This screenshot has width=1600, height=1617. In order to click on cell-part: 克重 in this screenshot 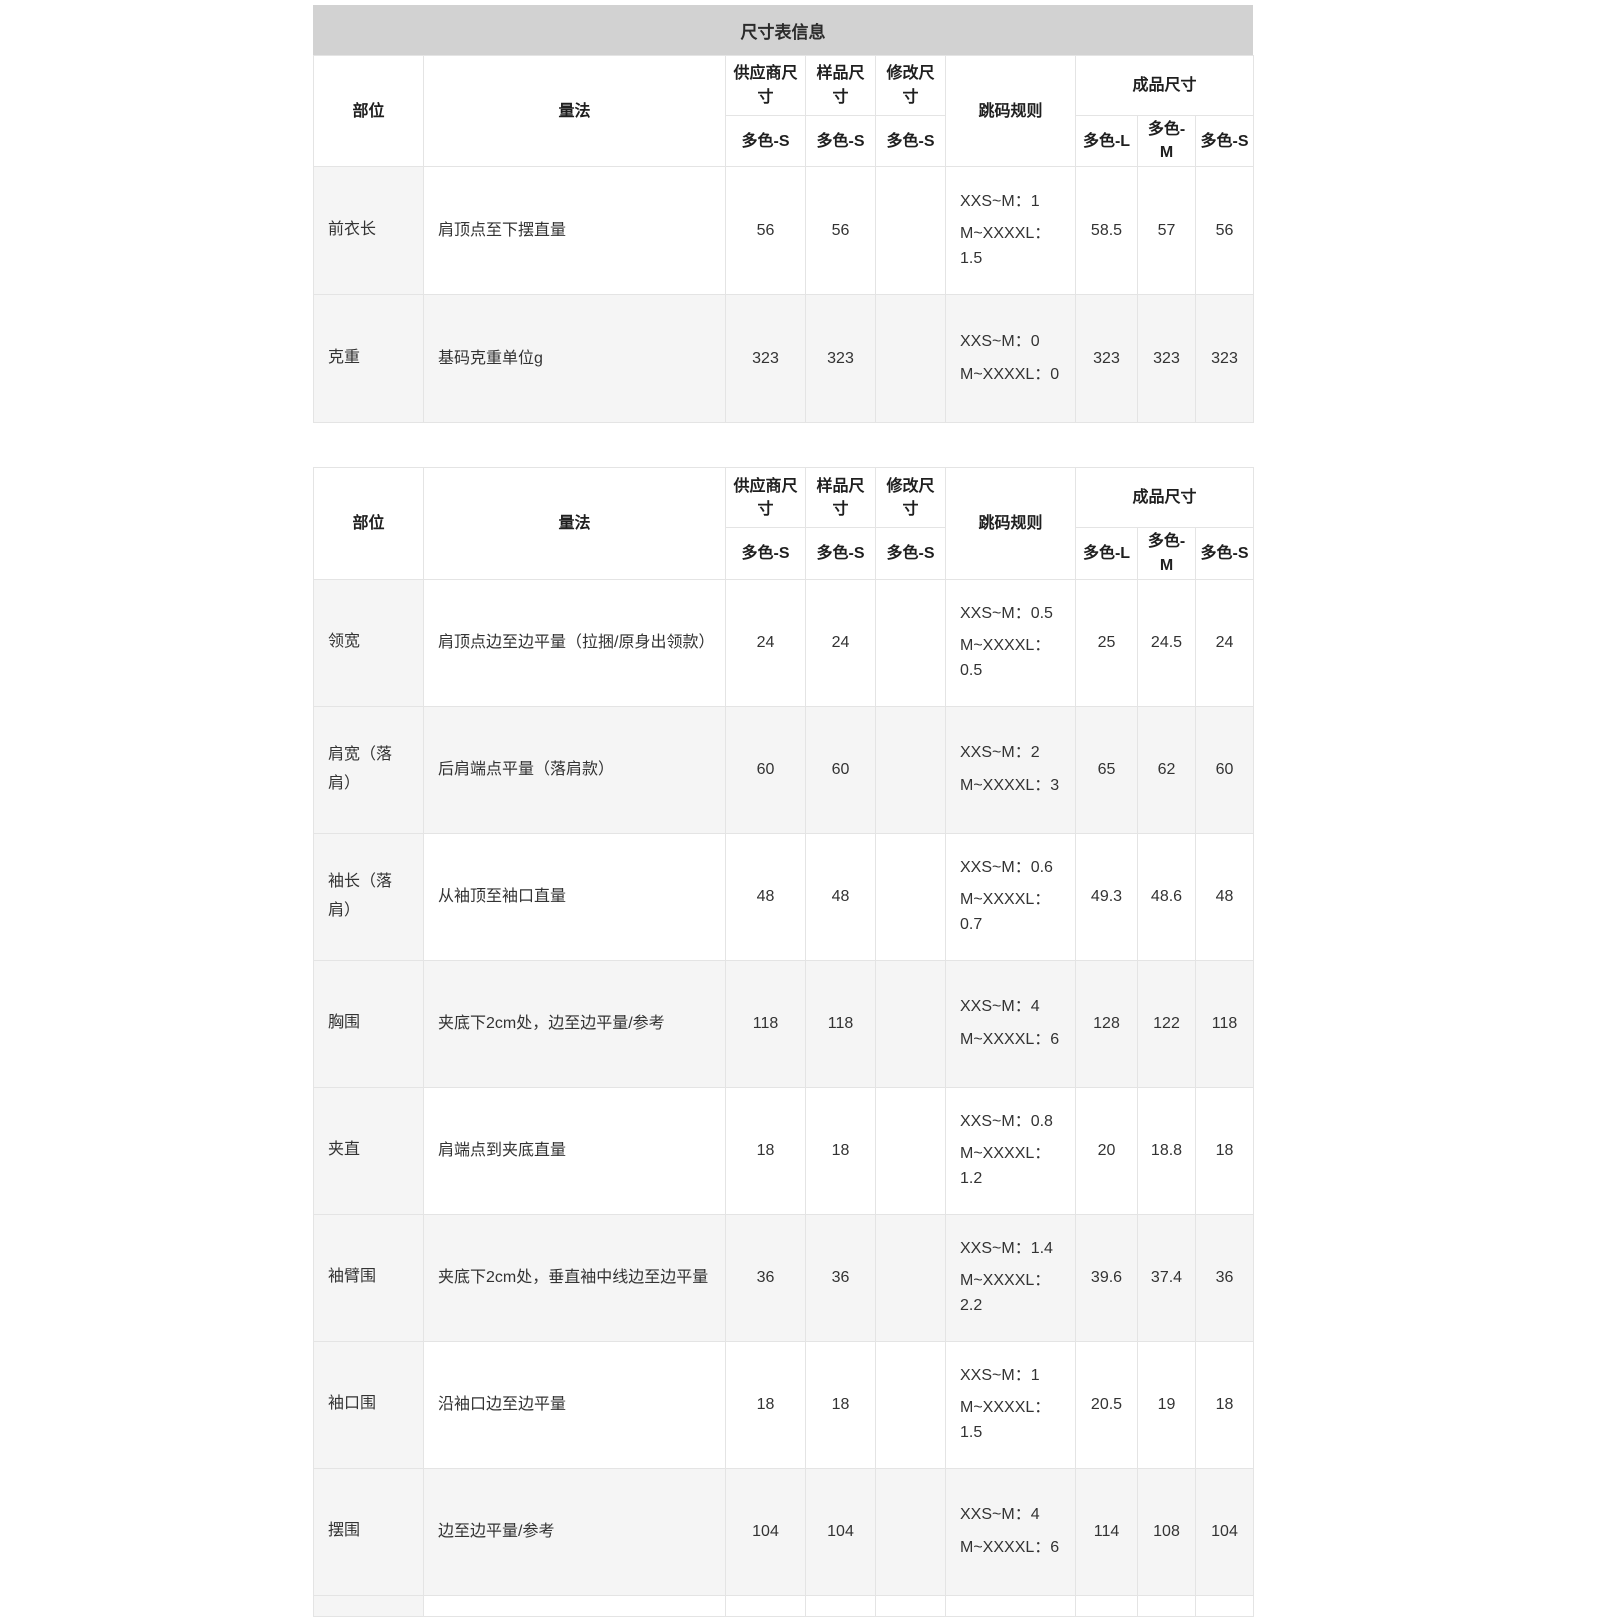, I will do `click(368, 359)`.